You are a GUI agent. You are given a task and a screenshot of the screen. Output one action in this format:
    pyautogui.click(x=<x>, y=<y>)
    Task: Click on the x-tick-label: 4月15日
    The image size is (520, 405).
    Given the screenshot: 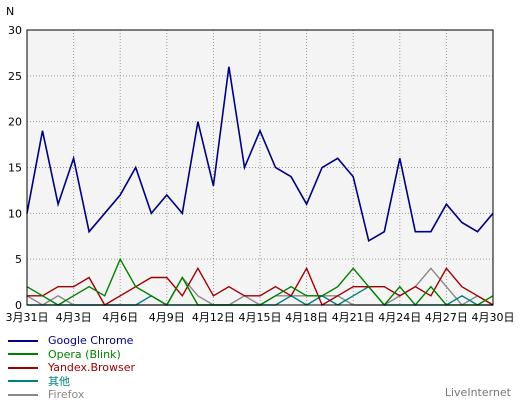 What is the action you would take?
    pyautogui.click(x=260, y=317)
    